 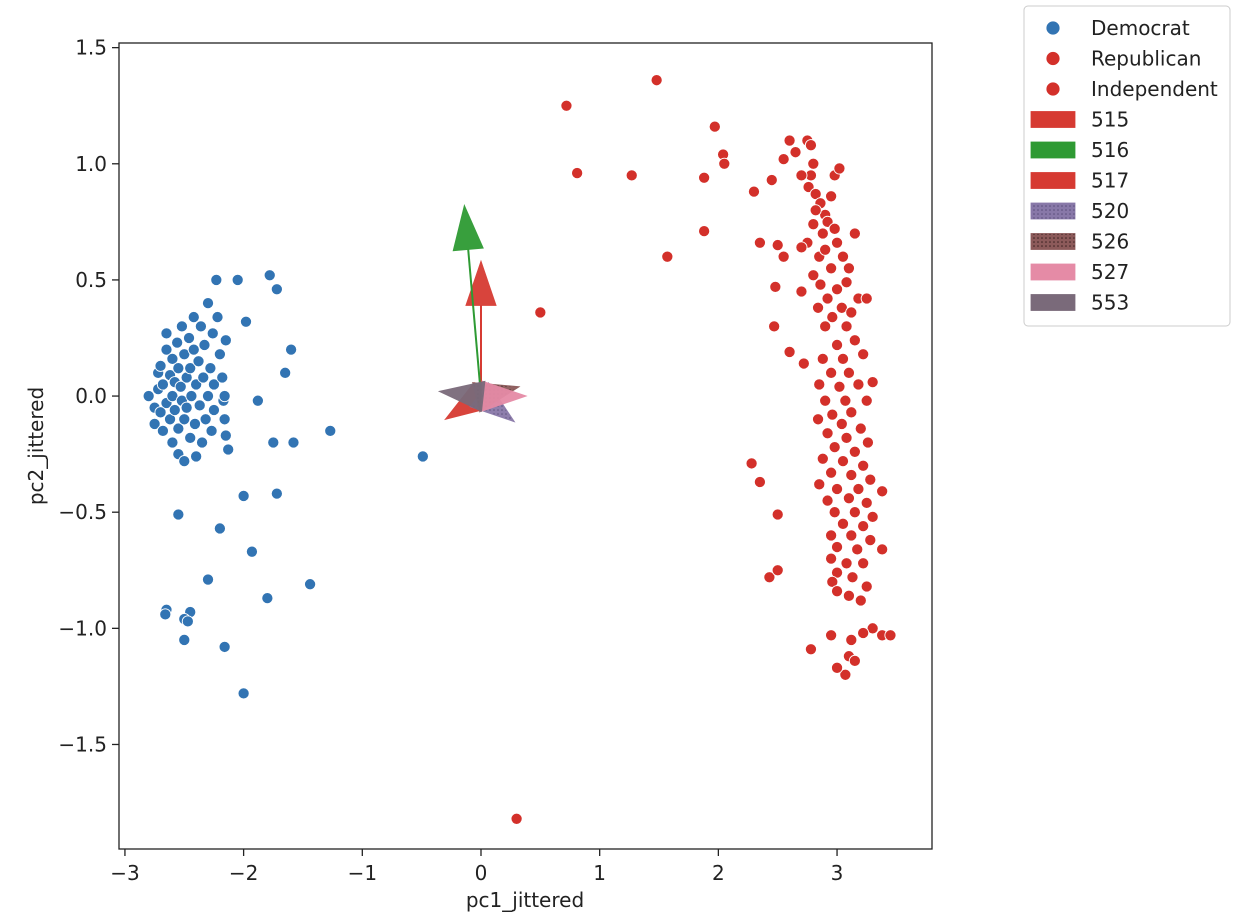 What do you see at coordinates (91, 48) in the screenshot?
I see `y-tick-label: 1.5` at bounding box center [91, 48].